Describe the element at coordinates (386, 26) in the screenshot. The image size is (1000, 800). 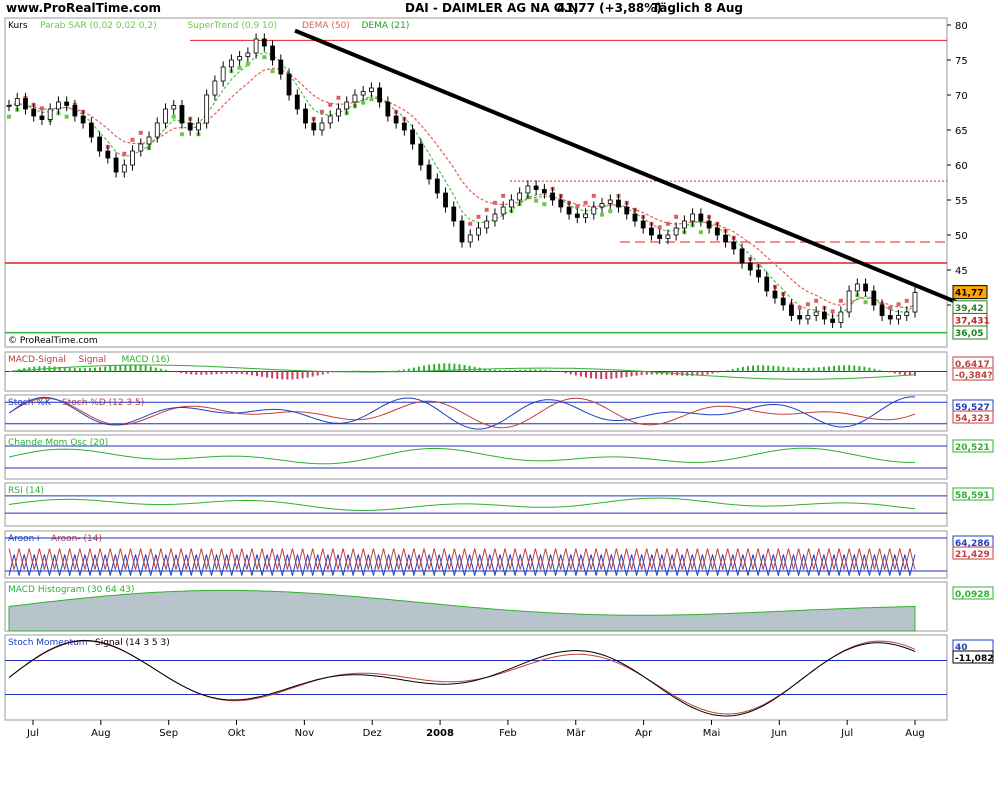
I see `legend-item: DEMA (21)` at that location.